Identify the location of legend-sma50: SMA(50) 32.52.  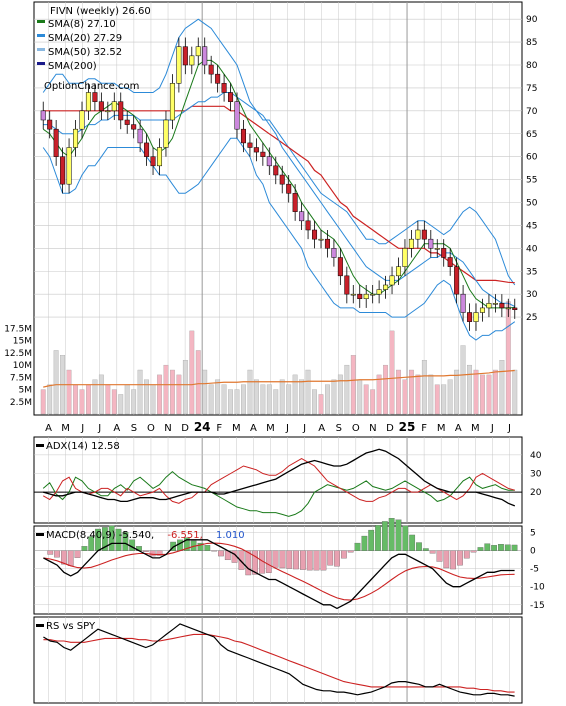
(85, 52).